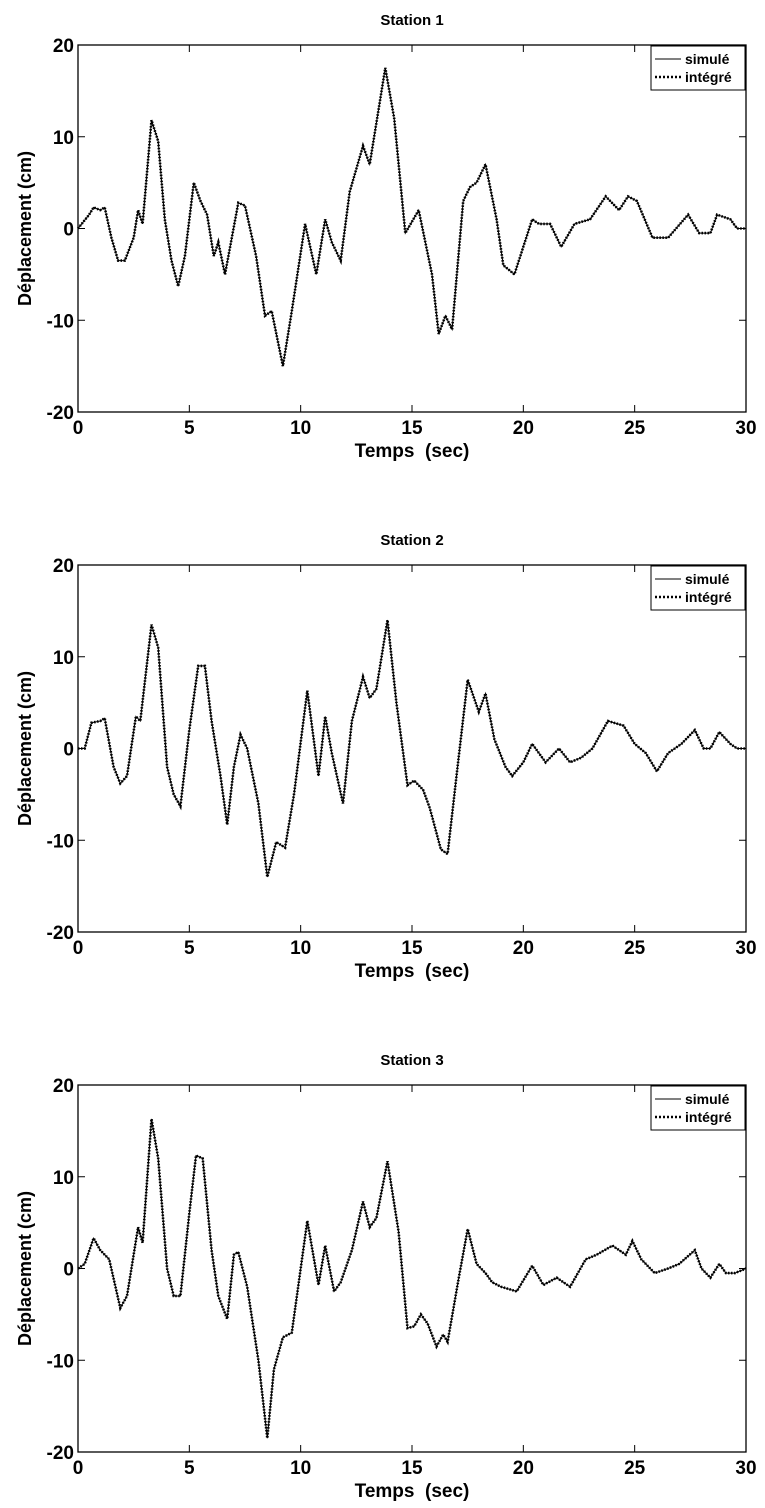 The width and height of the screenshot is (765, 1508). I want to click on series-line, so click(412, 748).